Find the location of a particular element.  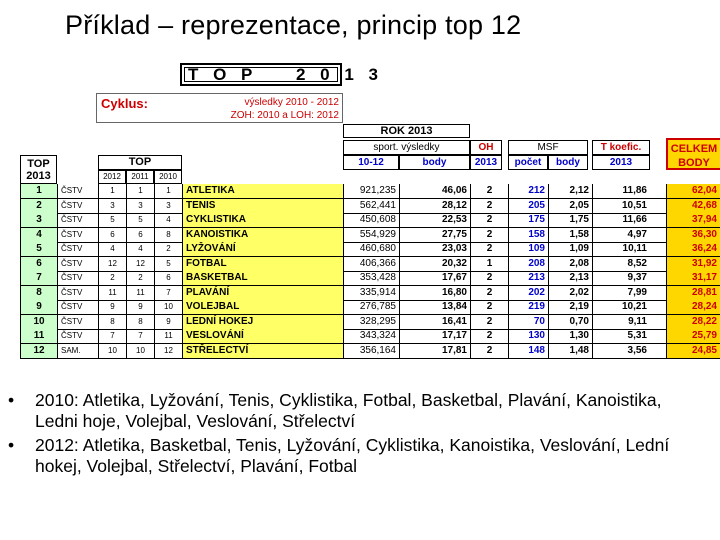

year-2010-cell: 11 is located at coordinates (168, 336).